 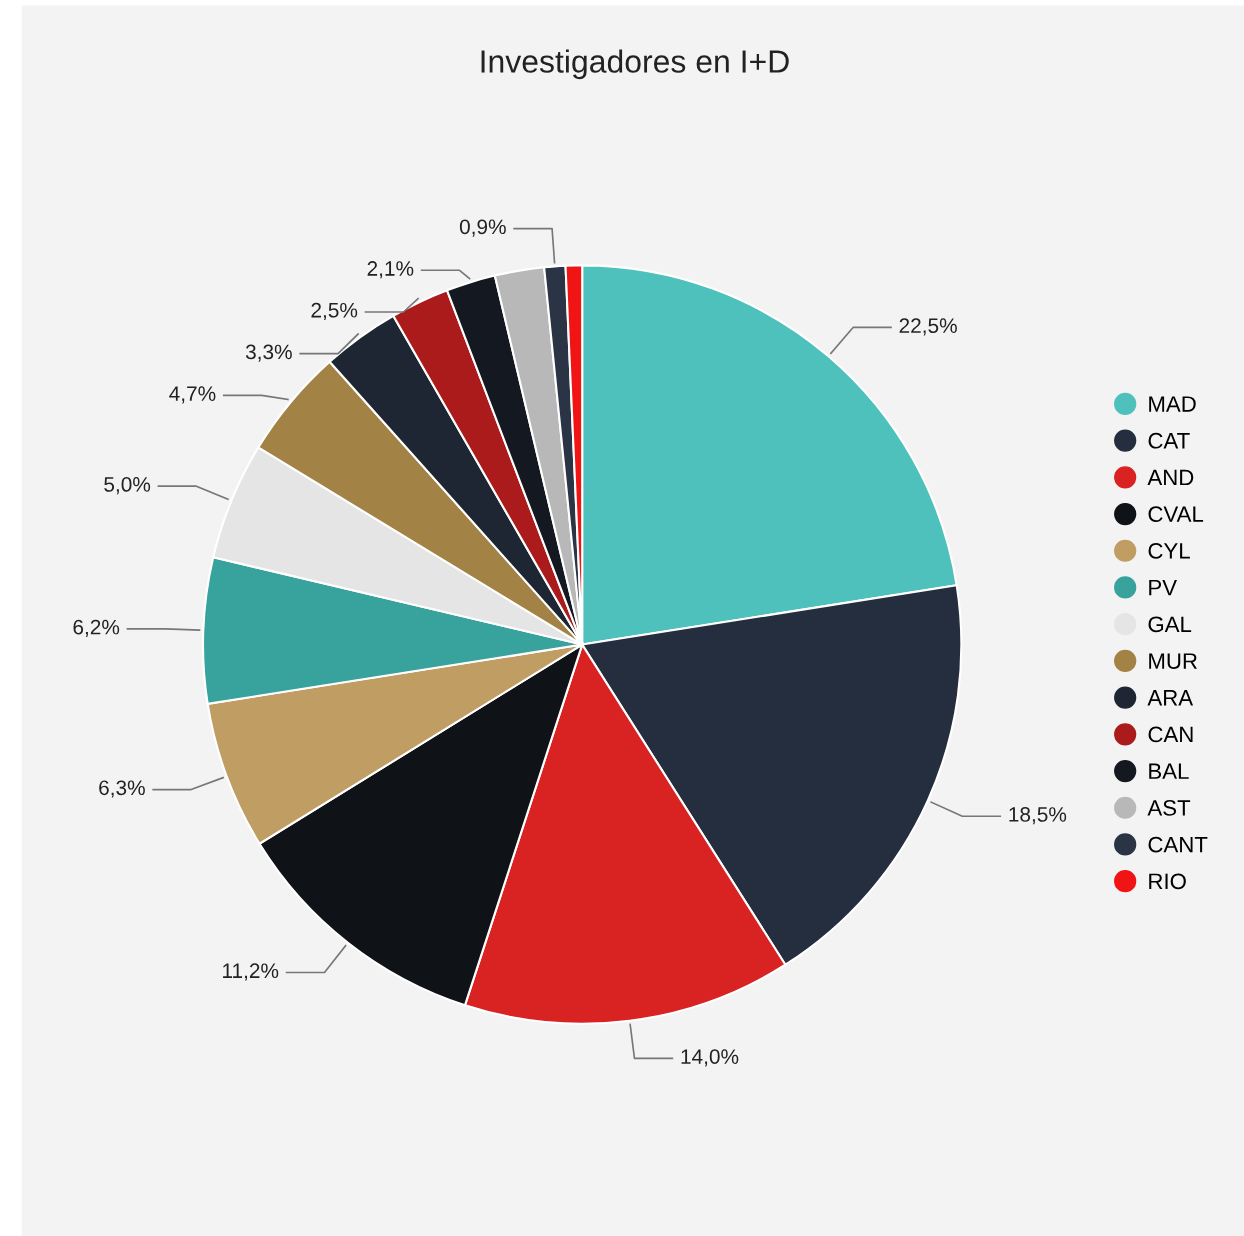 What do you see at coordinates (1176, 514) in the screenshot?
I see `legend-label: CVAL` at bounding box center [1176, 514].